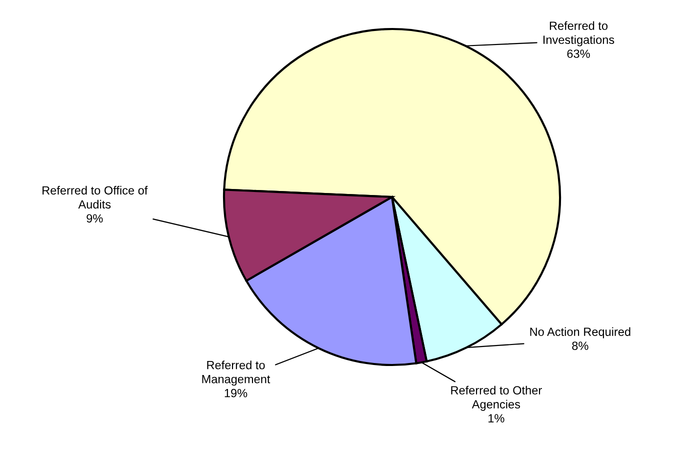 Image resolution: width=700 pixels, height=472 pixels. What do you see at coordinates (496, 418) in the screenshot?
I see `data-label: 1%` at bounding box center [496, 418].